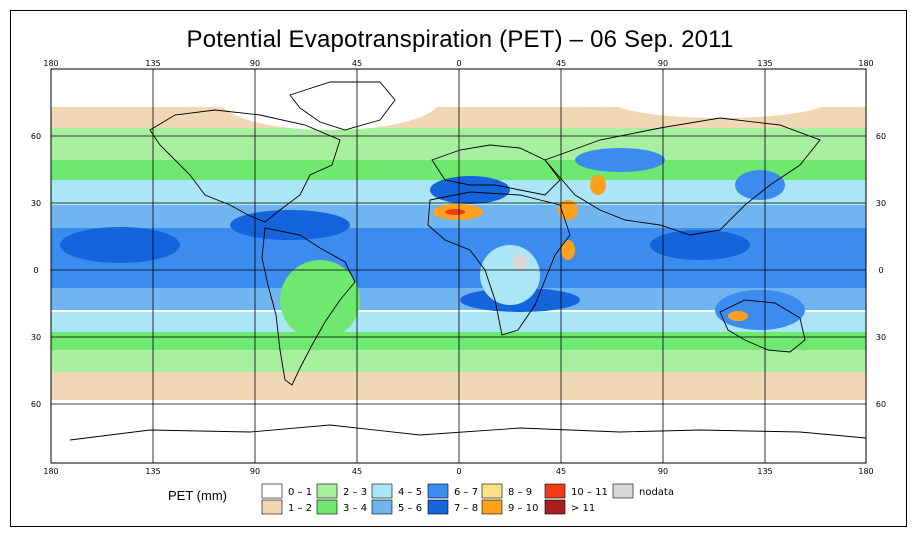 The width and height of the screenshot is (920, 539). Describe the element at coordinates (300, 508) in the screenshot. I see `legend-label: 1 – 2` at that location.